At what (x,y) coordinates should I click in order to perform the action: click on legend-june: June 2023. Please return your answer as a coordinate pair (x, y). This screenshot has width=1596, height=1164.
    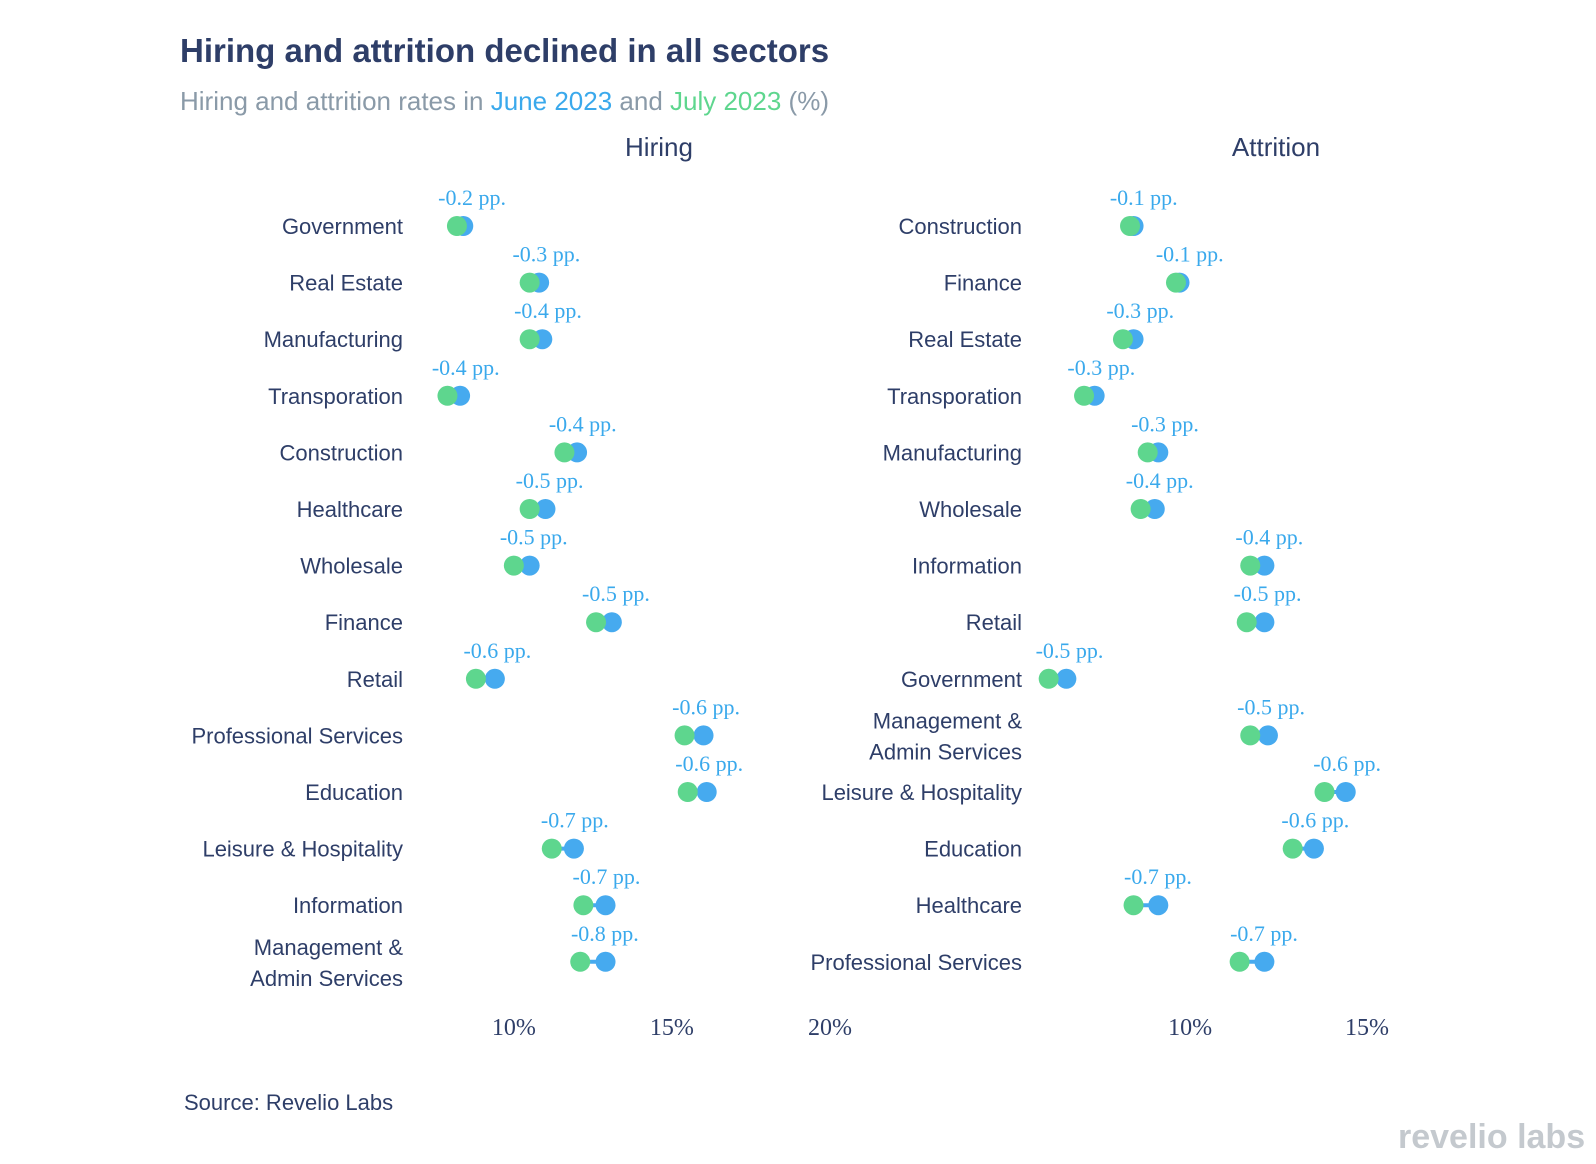
    Looking at the image, I should click on (551, 101).